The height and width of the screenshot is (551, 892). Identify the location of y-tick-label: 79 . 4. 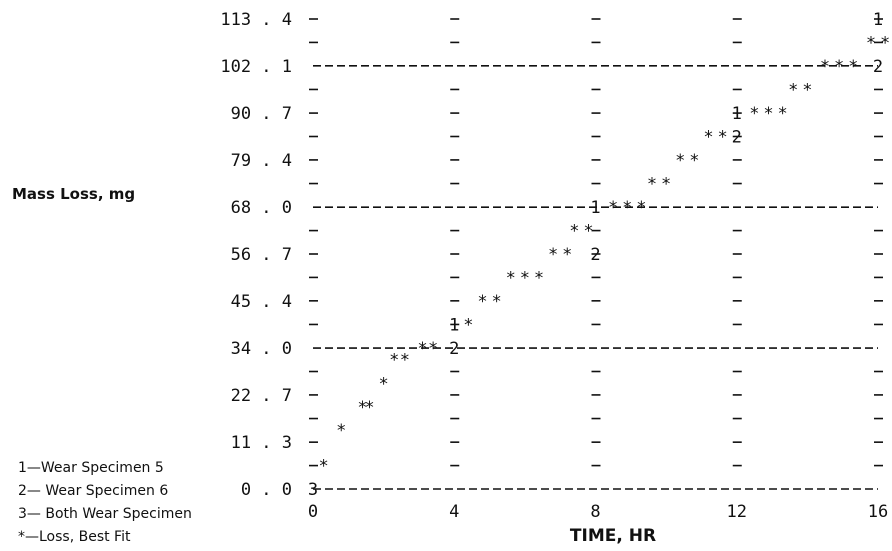
(261, 161).